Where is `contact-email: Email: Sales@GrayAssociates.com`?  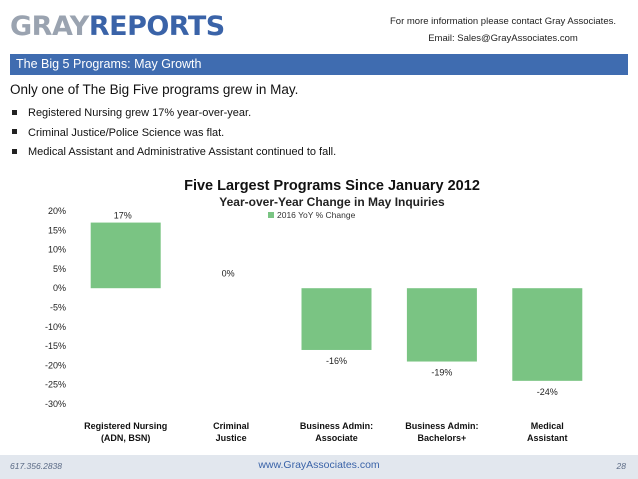 contact-email: Email: Sales@GrayAssociates.com is located at coordinates (503, 38).